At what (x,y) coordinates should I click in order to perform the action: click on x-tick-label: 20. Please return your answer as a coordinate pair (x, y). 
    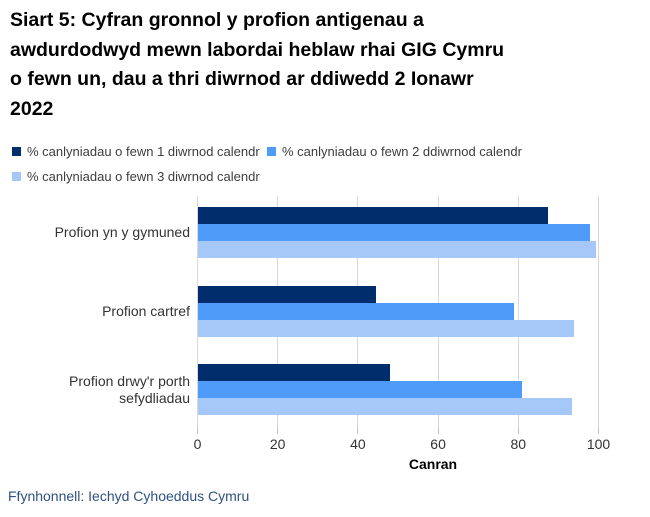
    Looking at the image, I should click on (277, 444).